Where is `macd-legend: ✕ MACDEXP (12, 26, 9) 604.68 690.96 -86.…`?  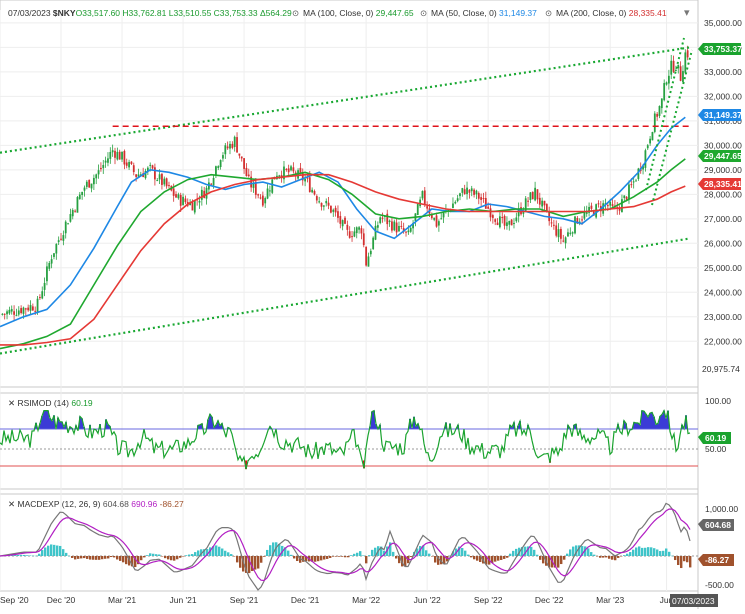 macd-legend: ✕ MACDEXP (12, 26, 9) 604.68 690.96 -86.… is located at coordinates (96, 504).